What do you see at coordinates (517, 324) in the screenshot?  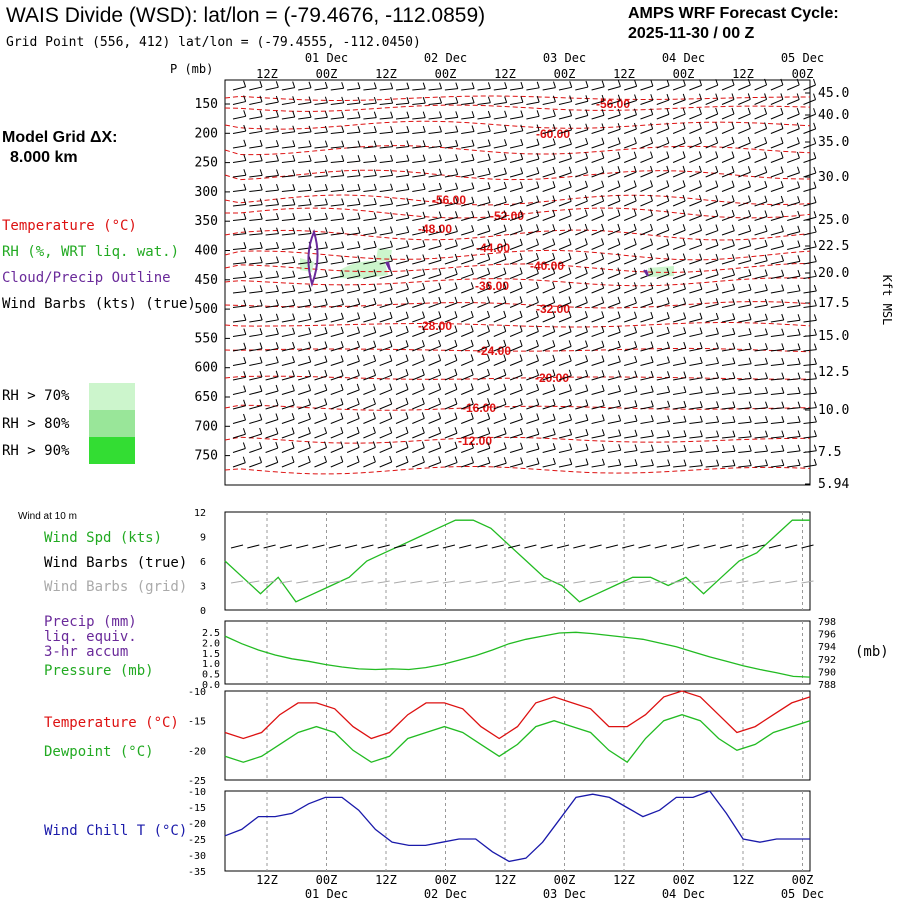 I see `isotherm-line` at bounding box center [517, 324].